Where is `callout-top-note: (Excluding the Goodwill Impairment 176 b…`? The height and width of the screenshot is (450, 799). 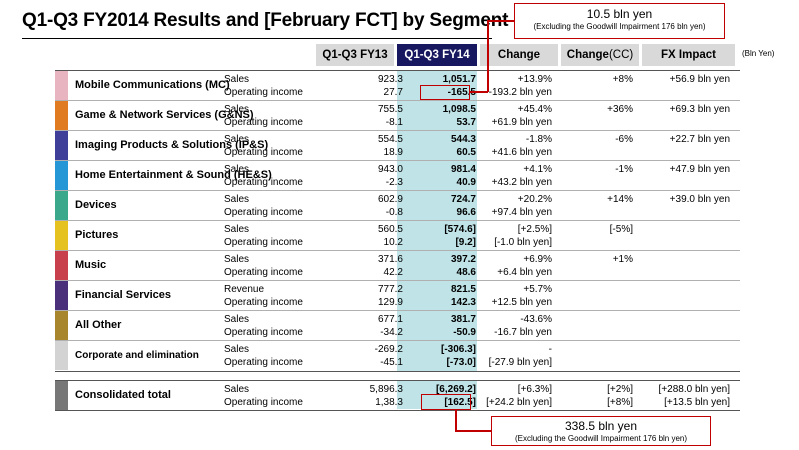 callout-top-note: (Excluding the Goodwill Impairment 176 b… is located at coordinates (619, 26).